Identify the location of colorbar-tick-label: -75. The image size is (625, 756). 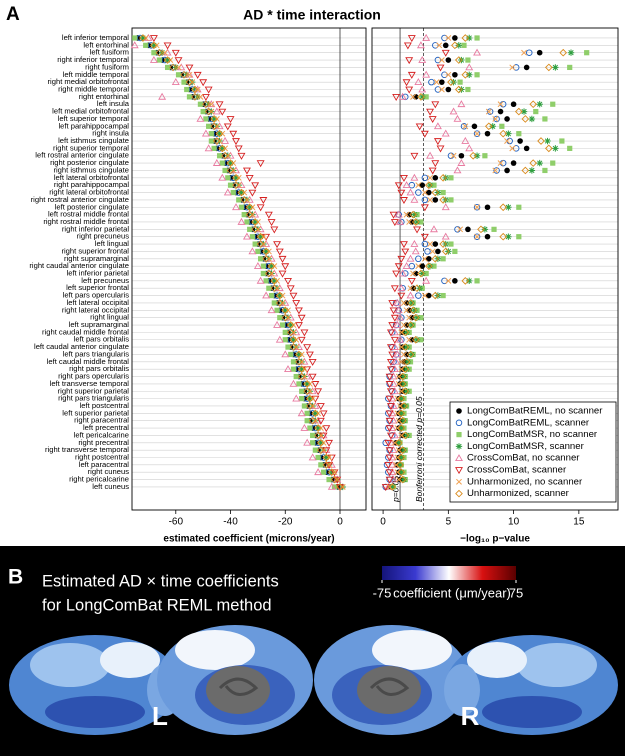
(382, 592).